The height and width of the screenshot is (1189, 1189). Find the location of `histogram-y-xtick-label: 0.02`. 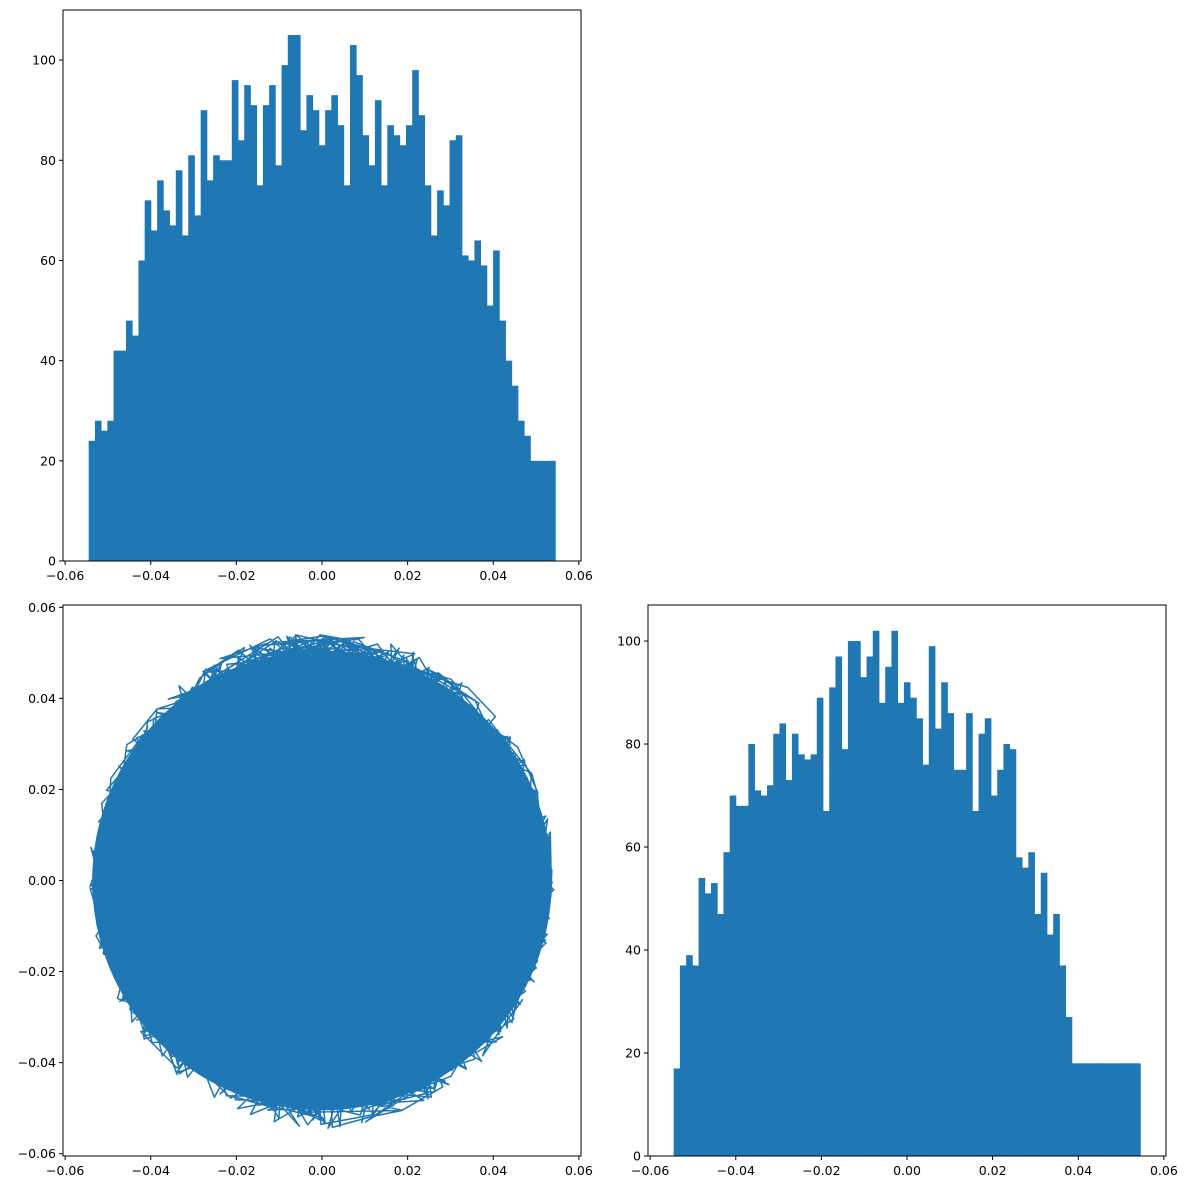

histogram-y-xtick-label: 0.02 is located at coordinates (993, 1170).